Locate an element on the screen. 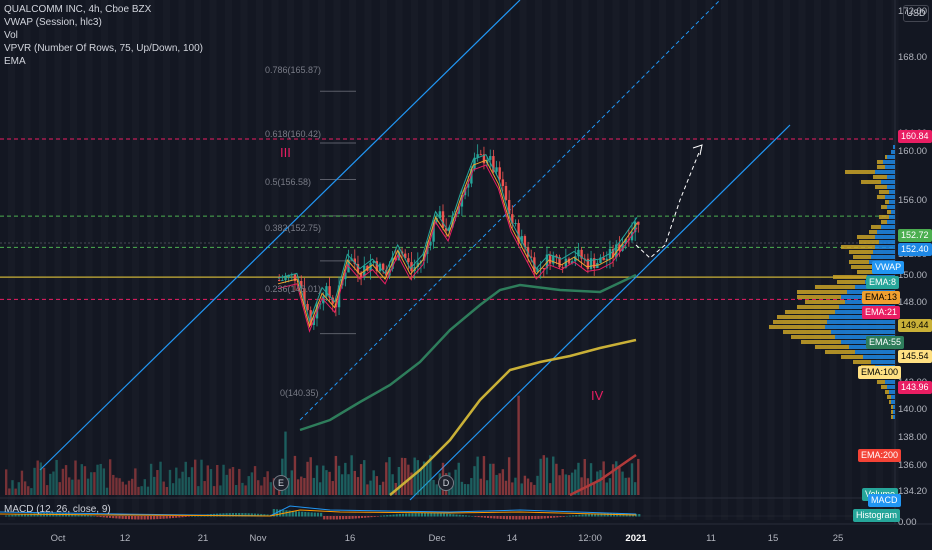 The image size is (932, 550). indicator-value-tag: EMA:8 is located at coordinates (883, 282).